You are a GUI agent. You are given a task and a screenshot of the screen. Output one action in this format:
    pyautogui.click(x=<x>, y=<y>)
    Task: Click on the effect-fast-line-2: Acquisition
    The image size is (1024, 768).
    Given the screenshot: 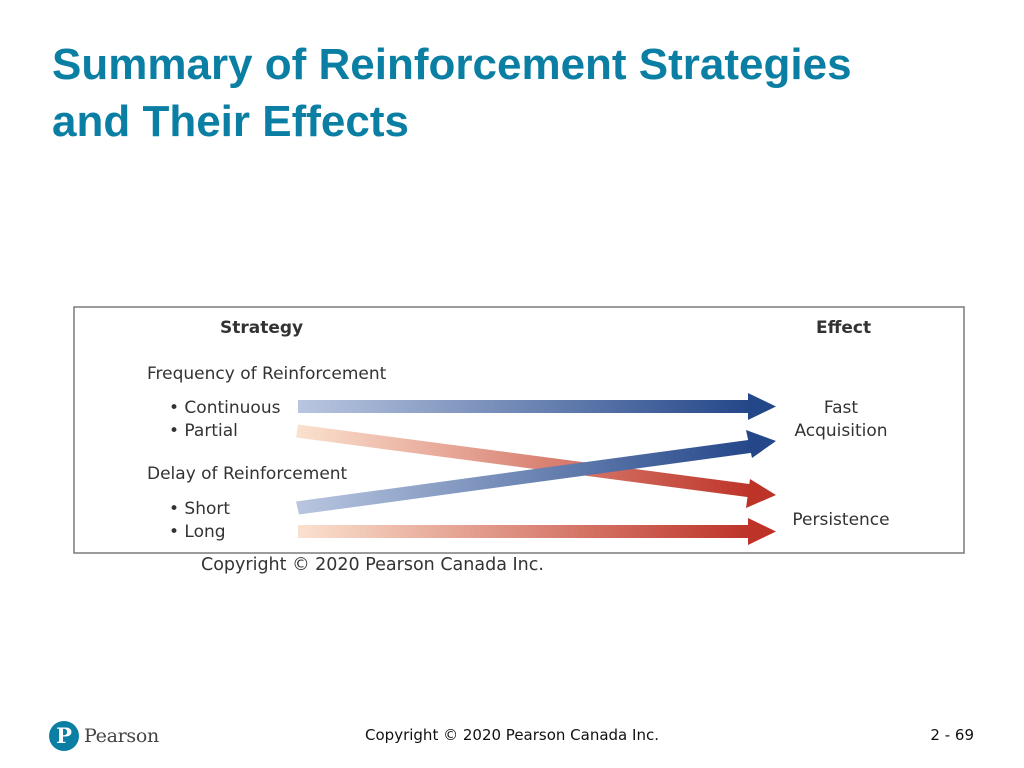 What is the action you would take?
    pyautogui.click(x=840, y=431)
    